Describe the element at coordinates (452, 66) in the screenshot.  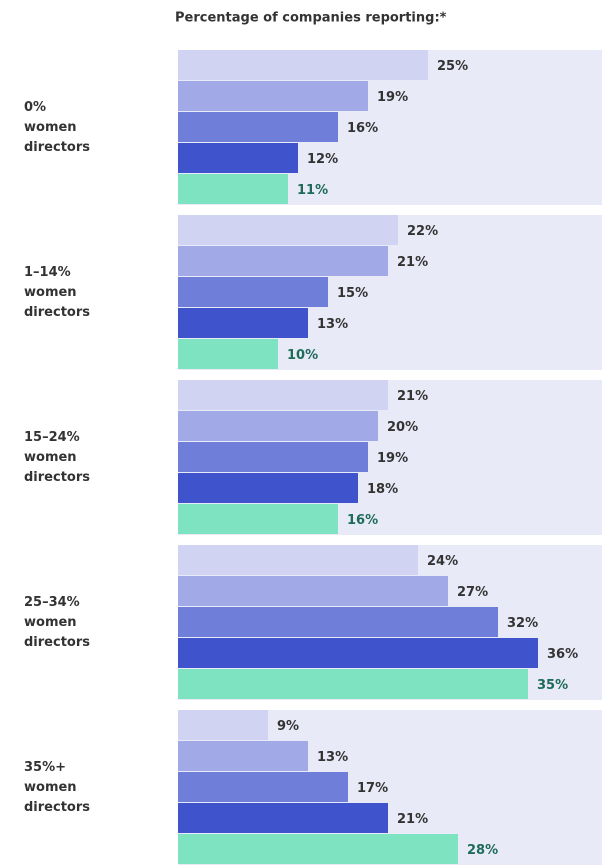
I see `data-label: 25%` at that location.